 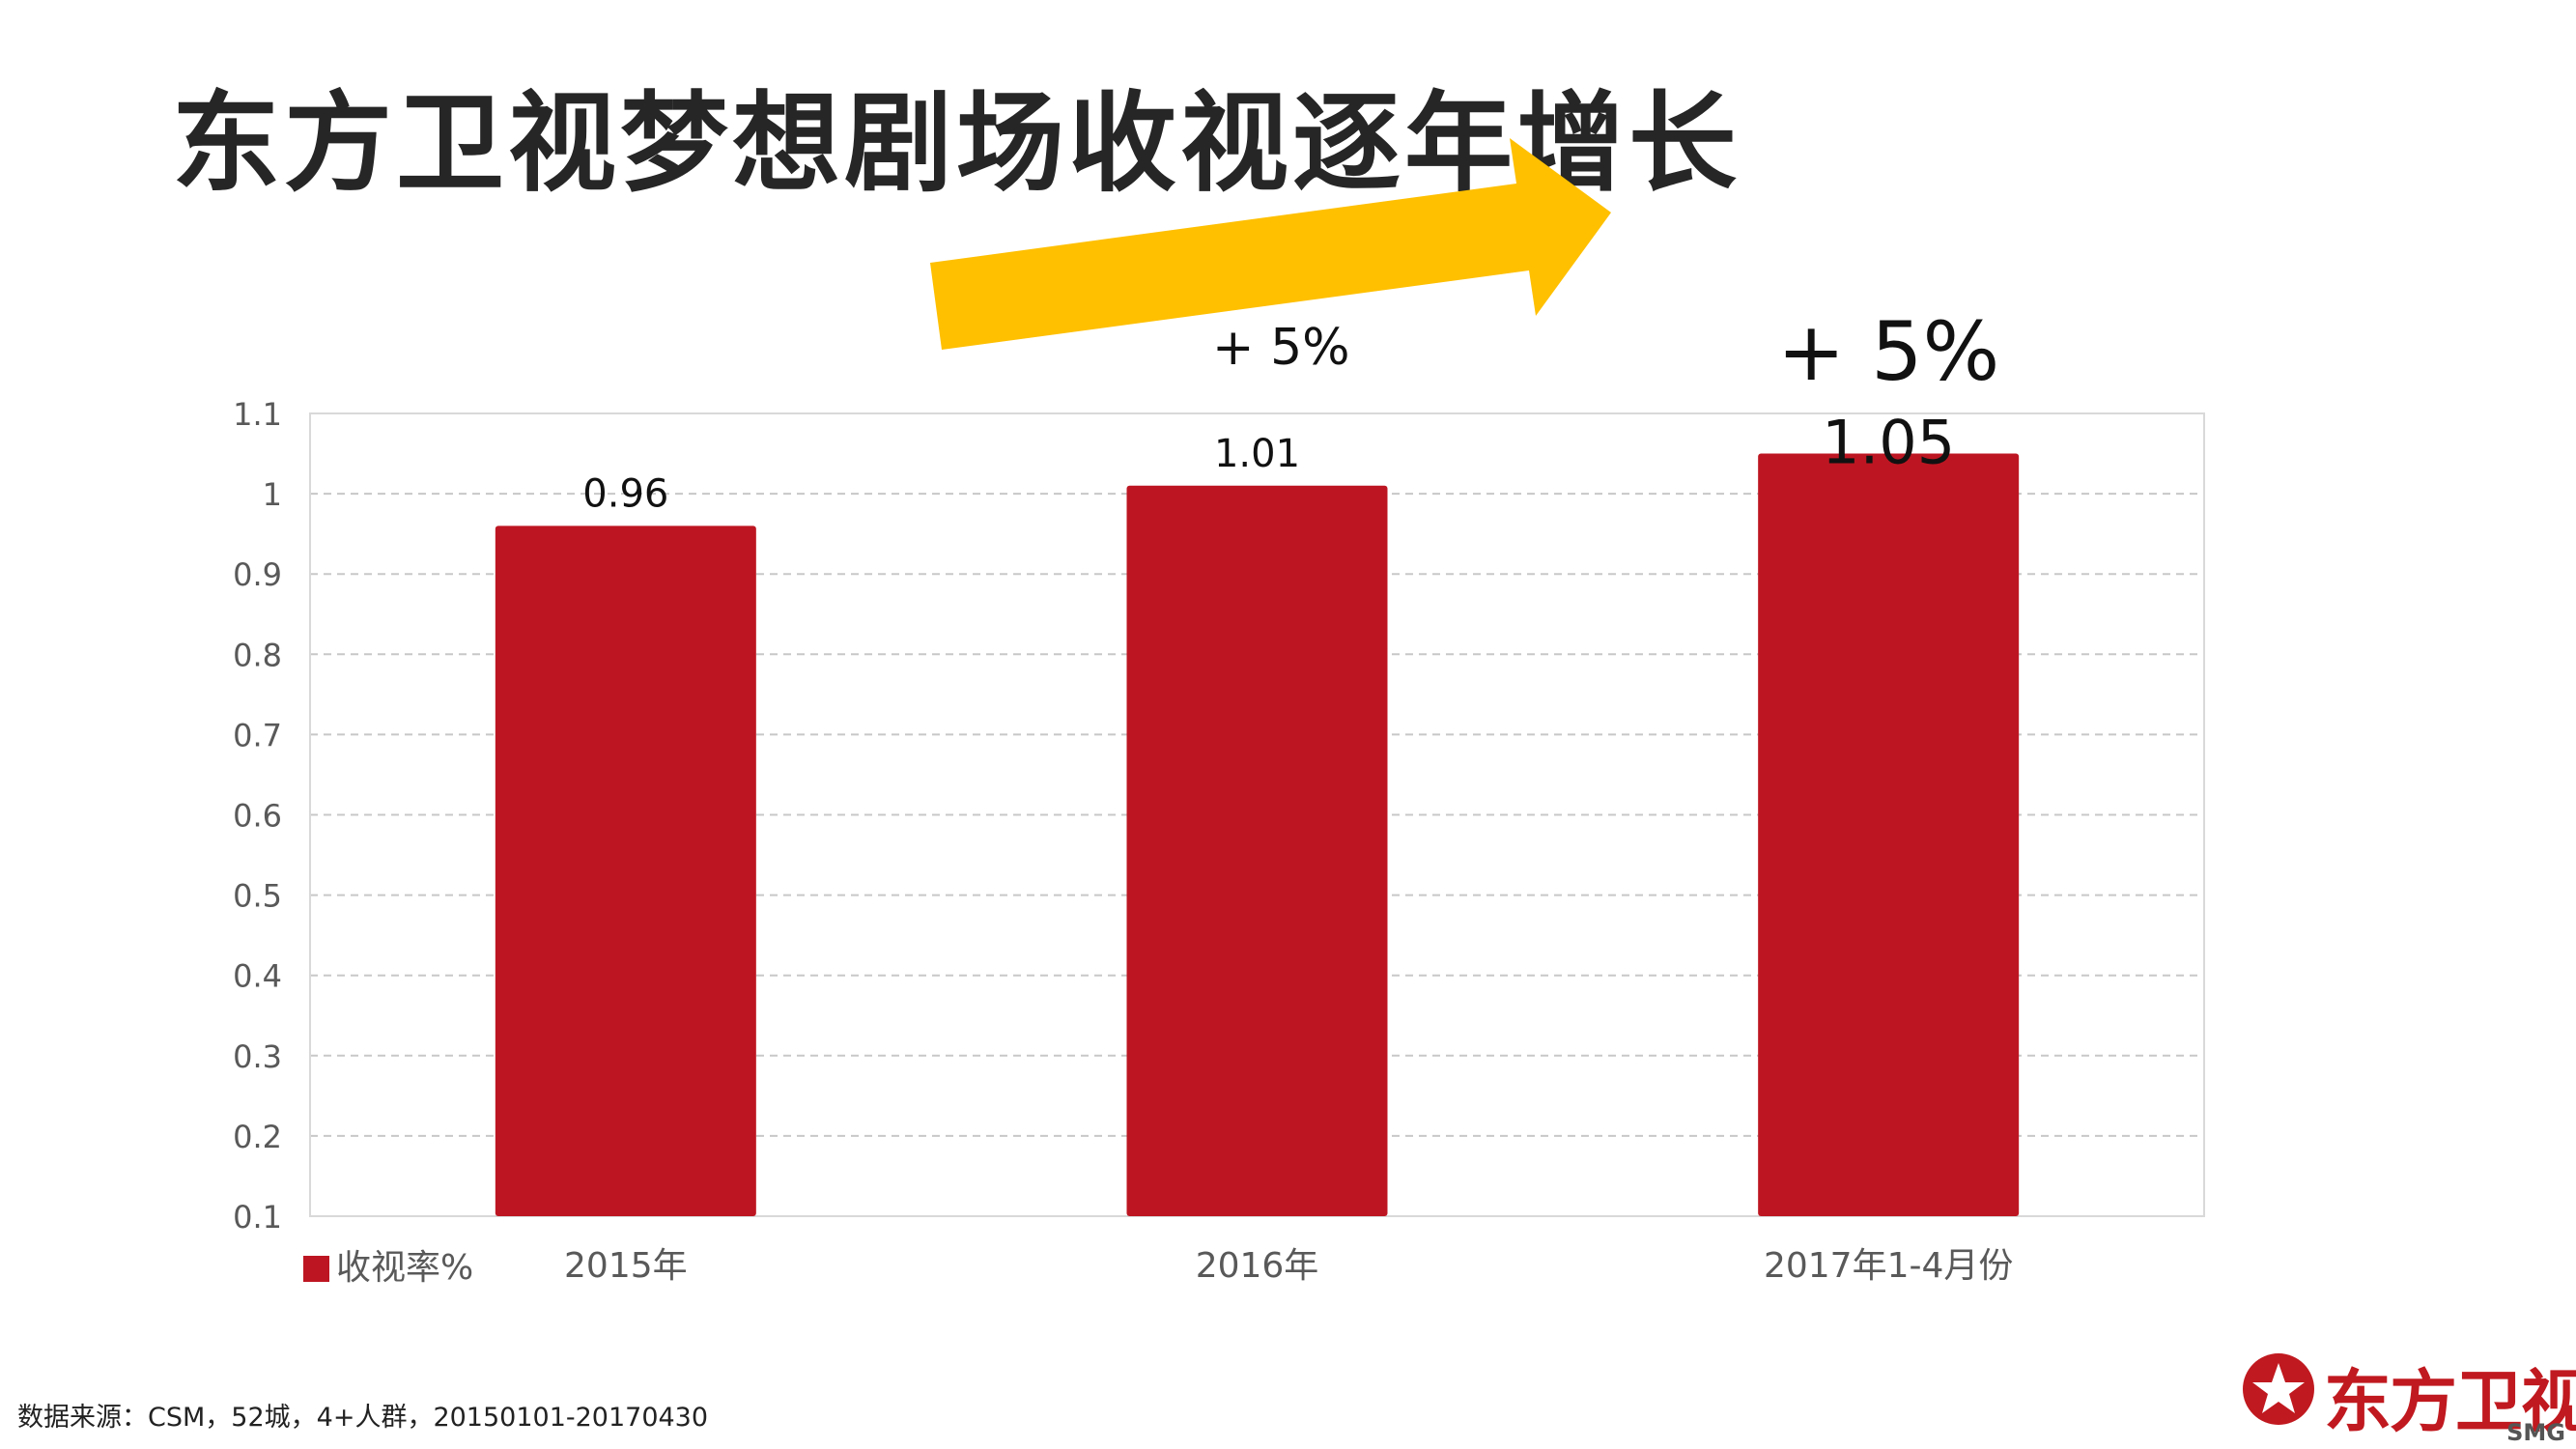 What do you see at coordinates (257, 1137) in the screenshot?
I see `y-tick-label: 0.2` at bounding box center [257, 1137].